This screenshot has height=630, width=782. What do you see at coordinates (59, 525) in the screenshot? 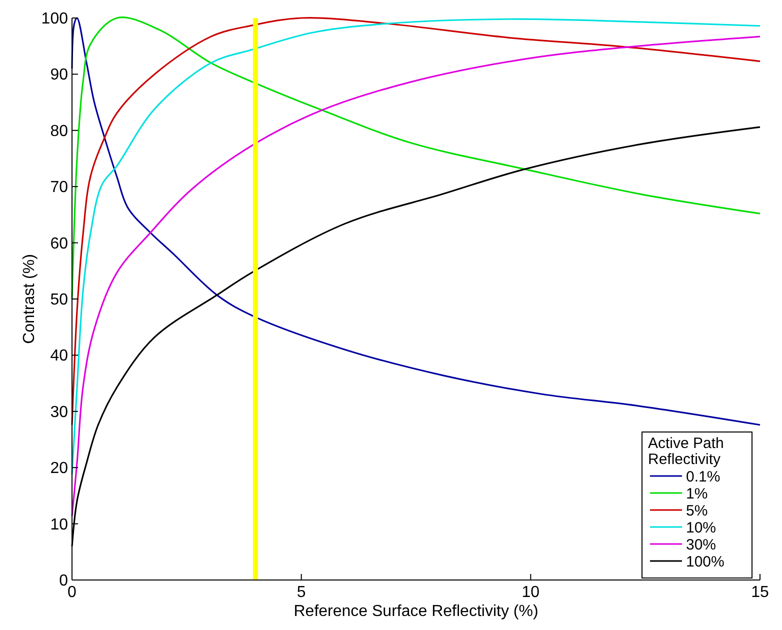
I see `y-tick-label: 10` at bounding box center [59, 525].